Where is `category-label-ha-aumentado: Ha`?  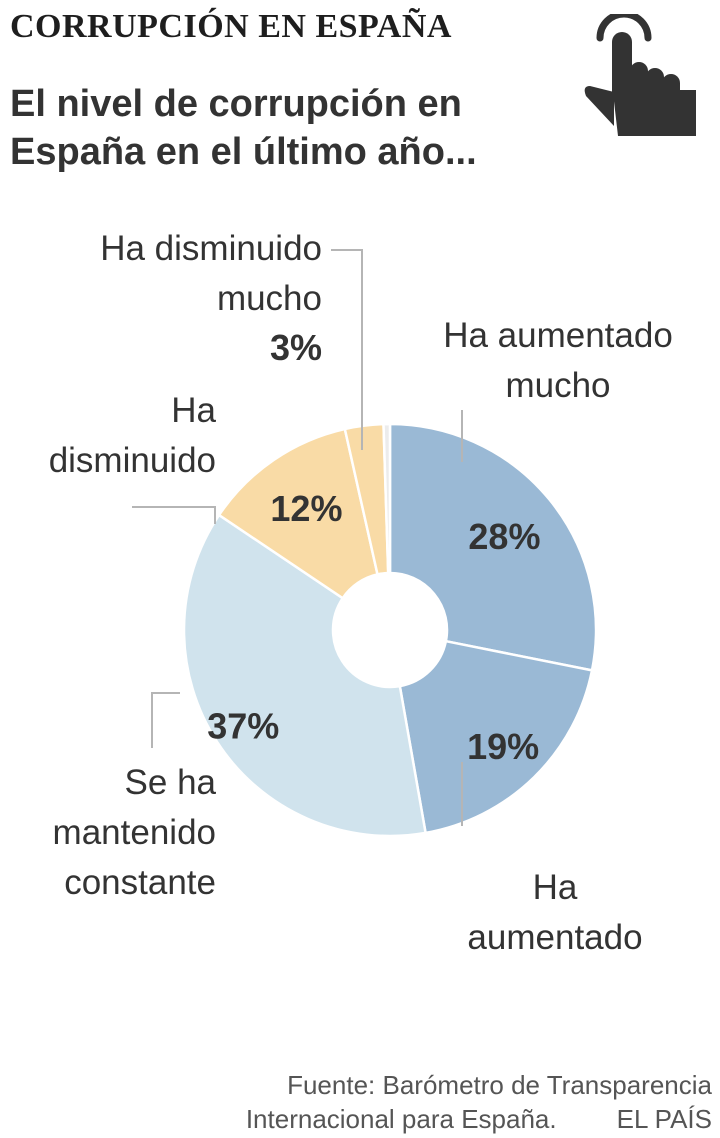 category-label-ha-aumentado: Ha is located at coordinates (555, 887).